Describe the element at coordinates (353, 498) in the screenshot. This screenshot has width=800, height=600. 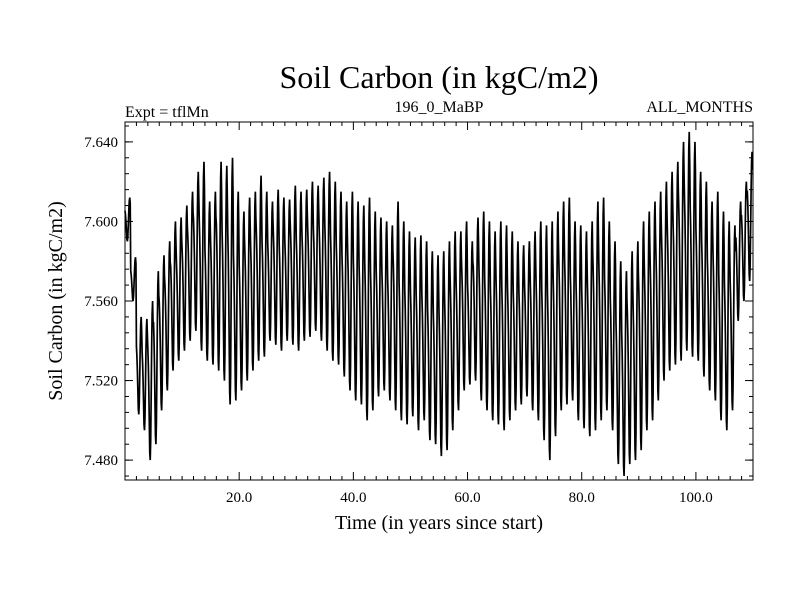
I see `x-tick-label: 40.0` at that location.